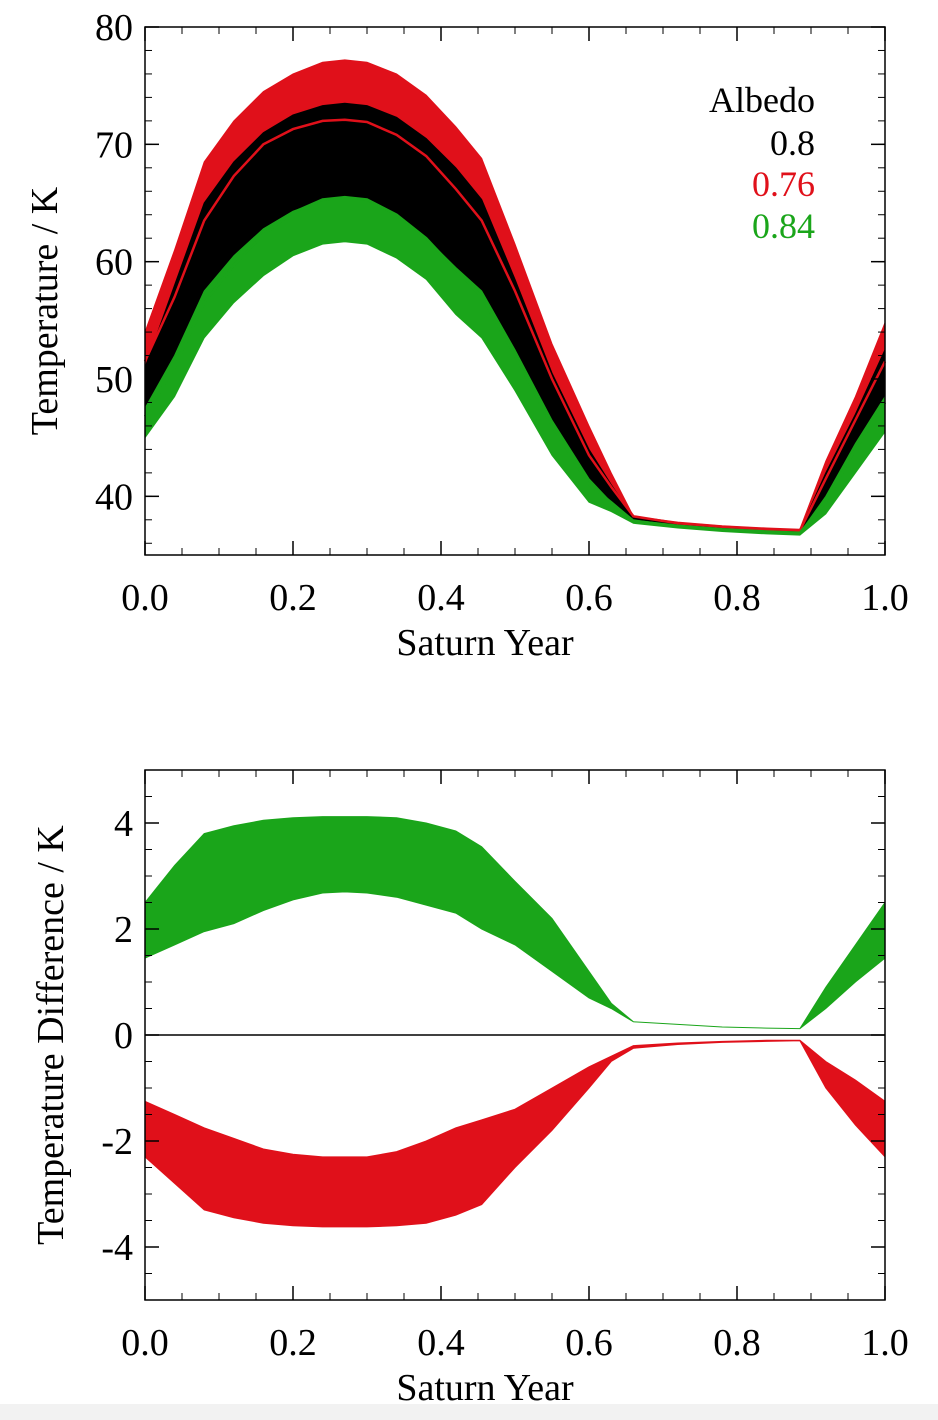 The width and height of the screenshot is (938, 1420). Describe the element at coordinates (114, 497) in the screenshot. I see `y-tick-label: 40` at that location.